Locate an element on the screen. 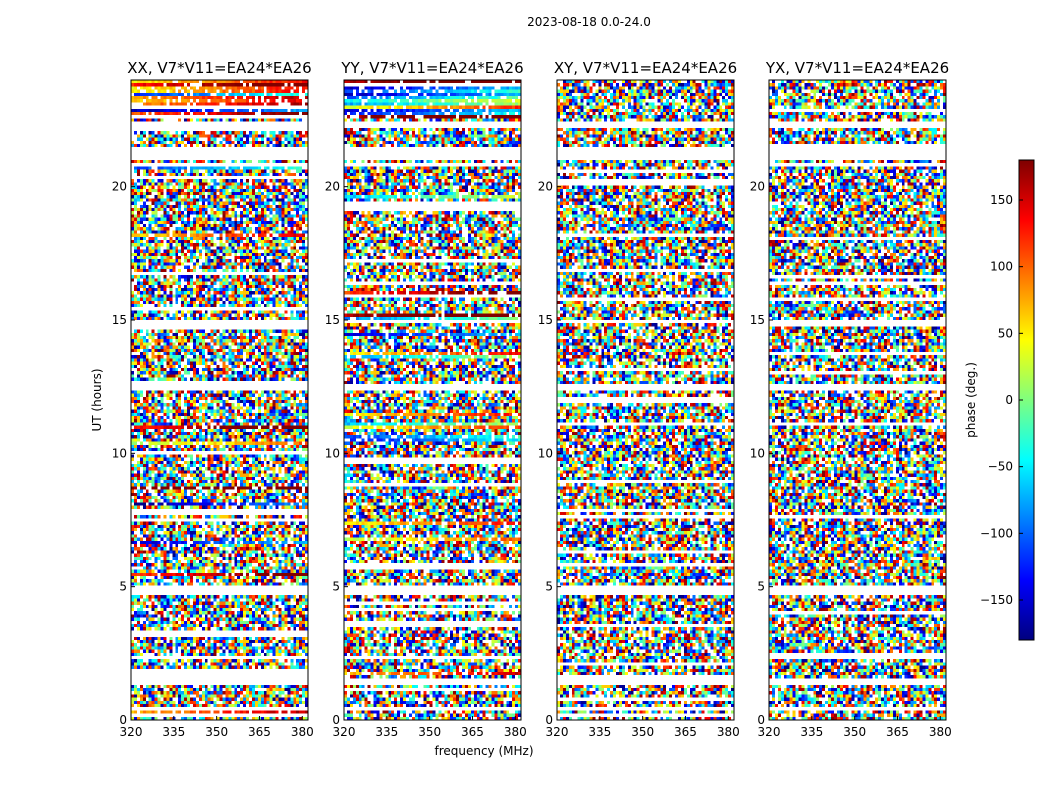  colorbar-tick-label: 50 is located at coordinates (1005, 333).